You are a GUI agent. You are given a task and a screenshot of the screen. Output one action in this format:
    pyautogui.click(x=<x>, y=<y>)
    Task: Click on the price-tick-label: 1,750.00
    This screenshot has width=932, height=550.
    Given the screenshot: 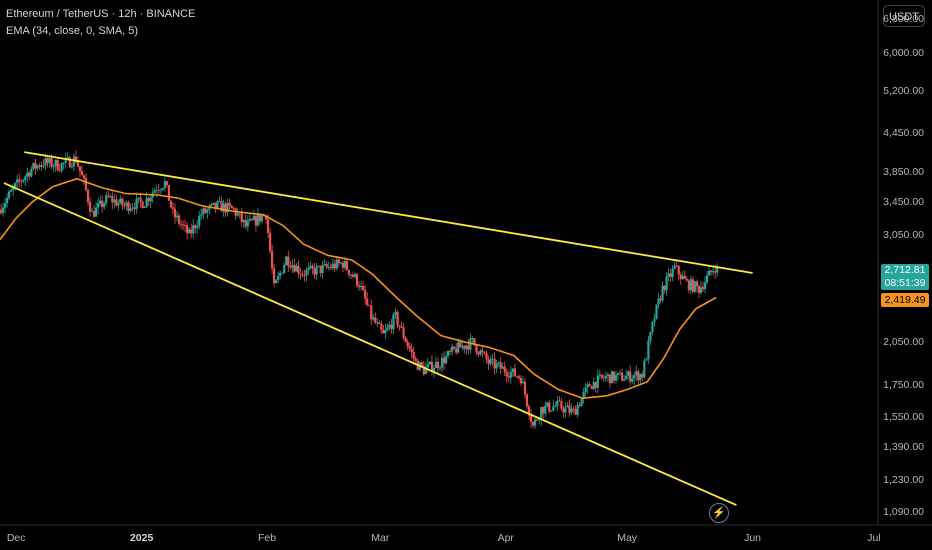 What is the action you would take?
    pyautogui.click(x=903, y=384)
    